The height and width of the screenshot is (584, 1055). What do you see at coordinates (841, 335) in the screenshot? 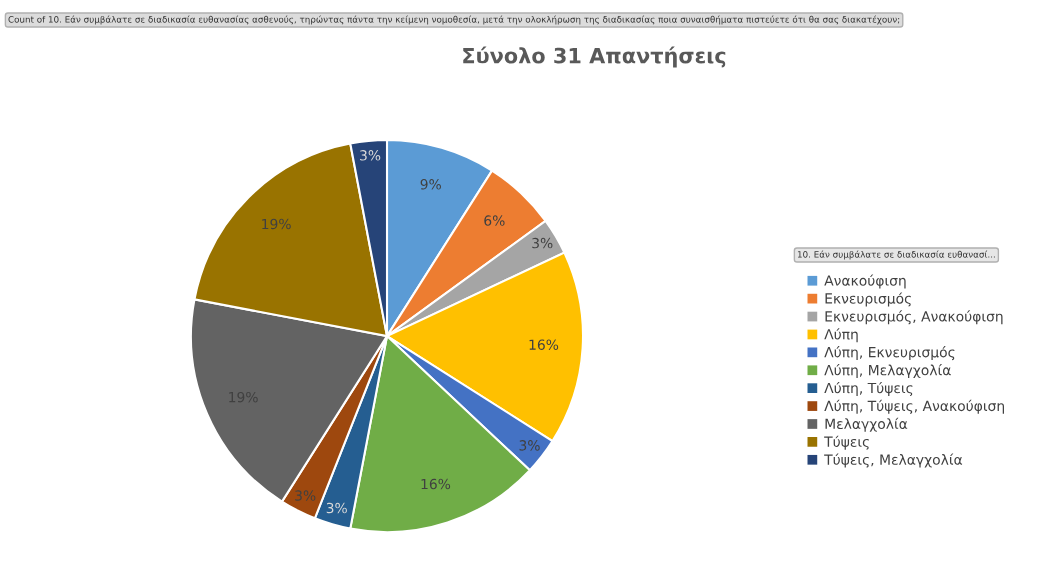
I see `legend-label: Λύπη` at bounding box center [841, 335].